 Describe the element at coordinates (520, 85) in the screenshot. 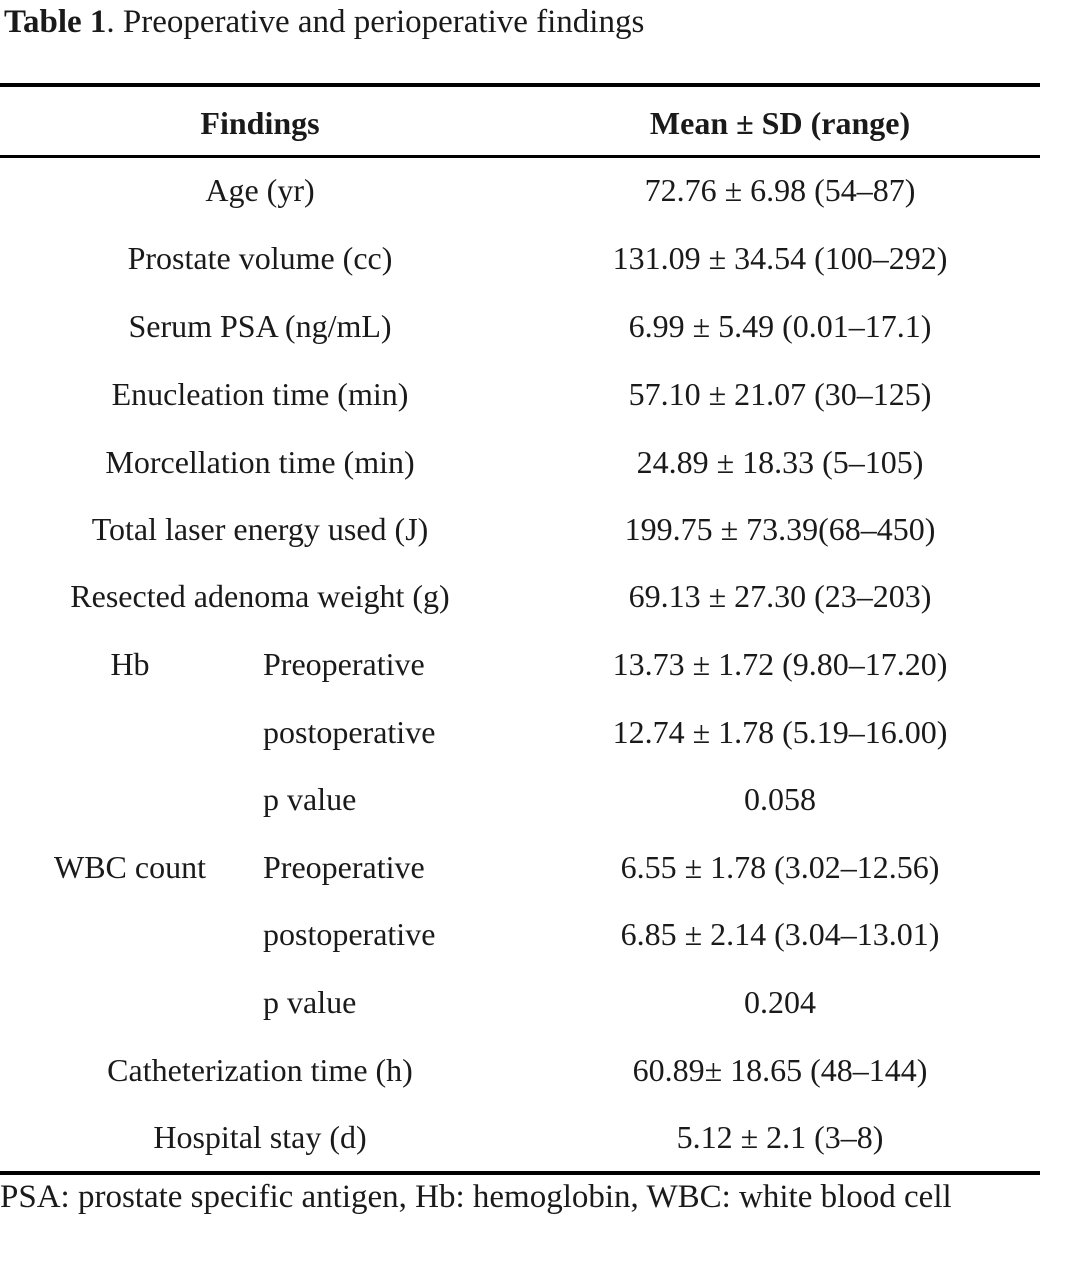

I see `table-top-rule` at that location.